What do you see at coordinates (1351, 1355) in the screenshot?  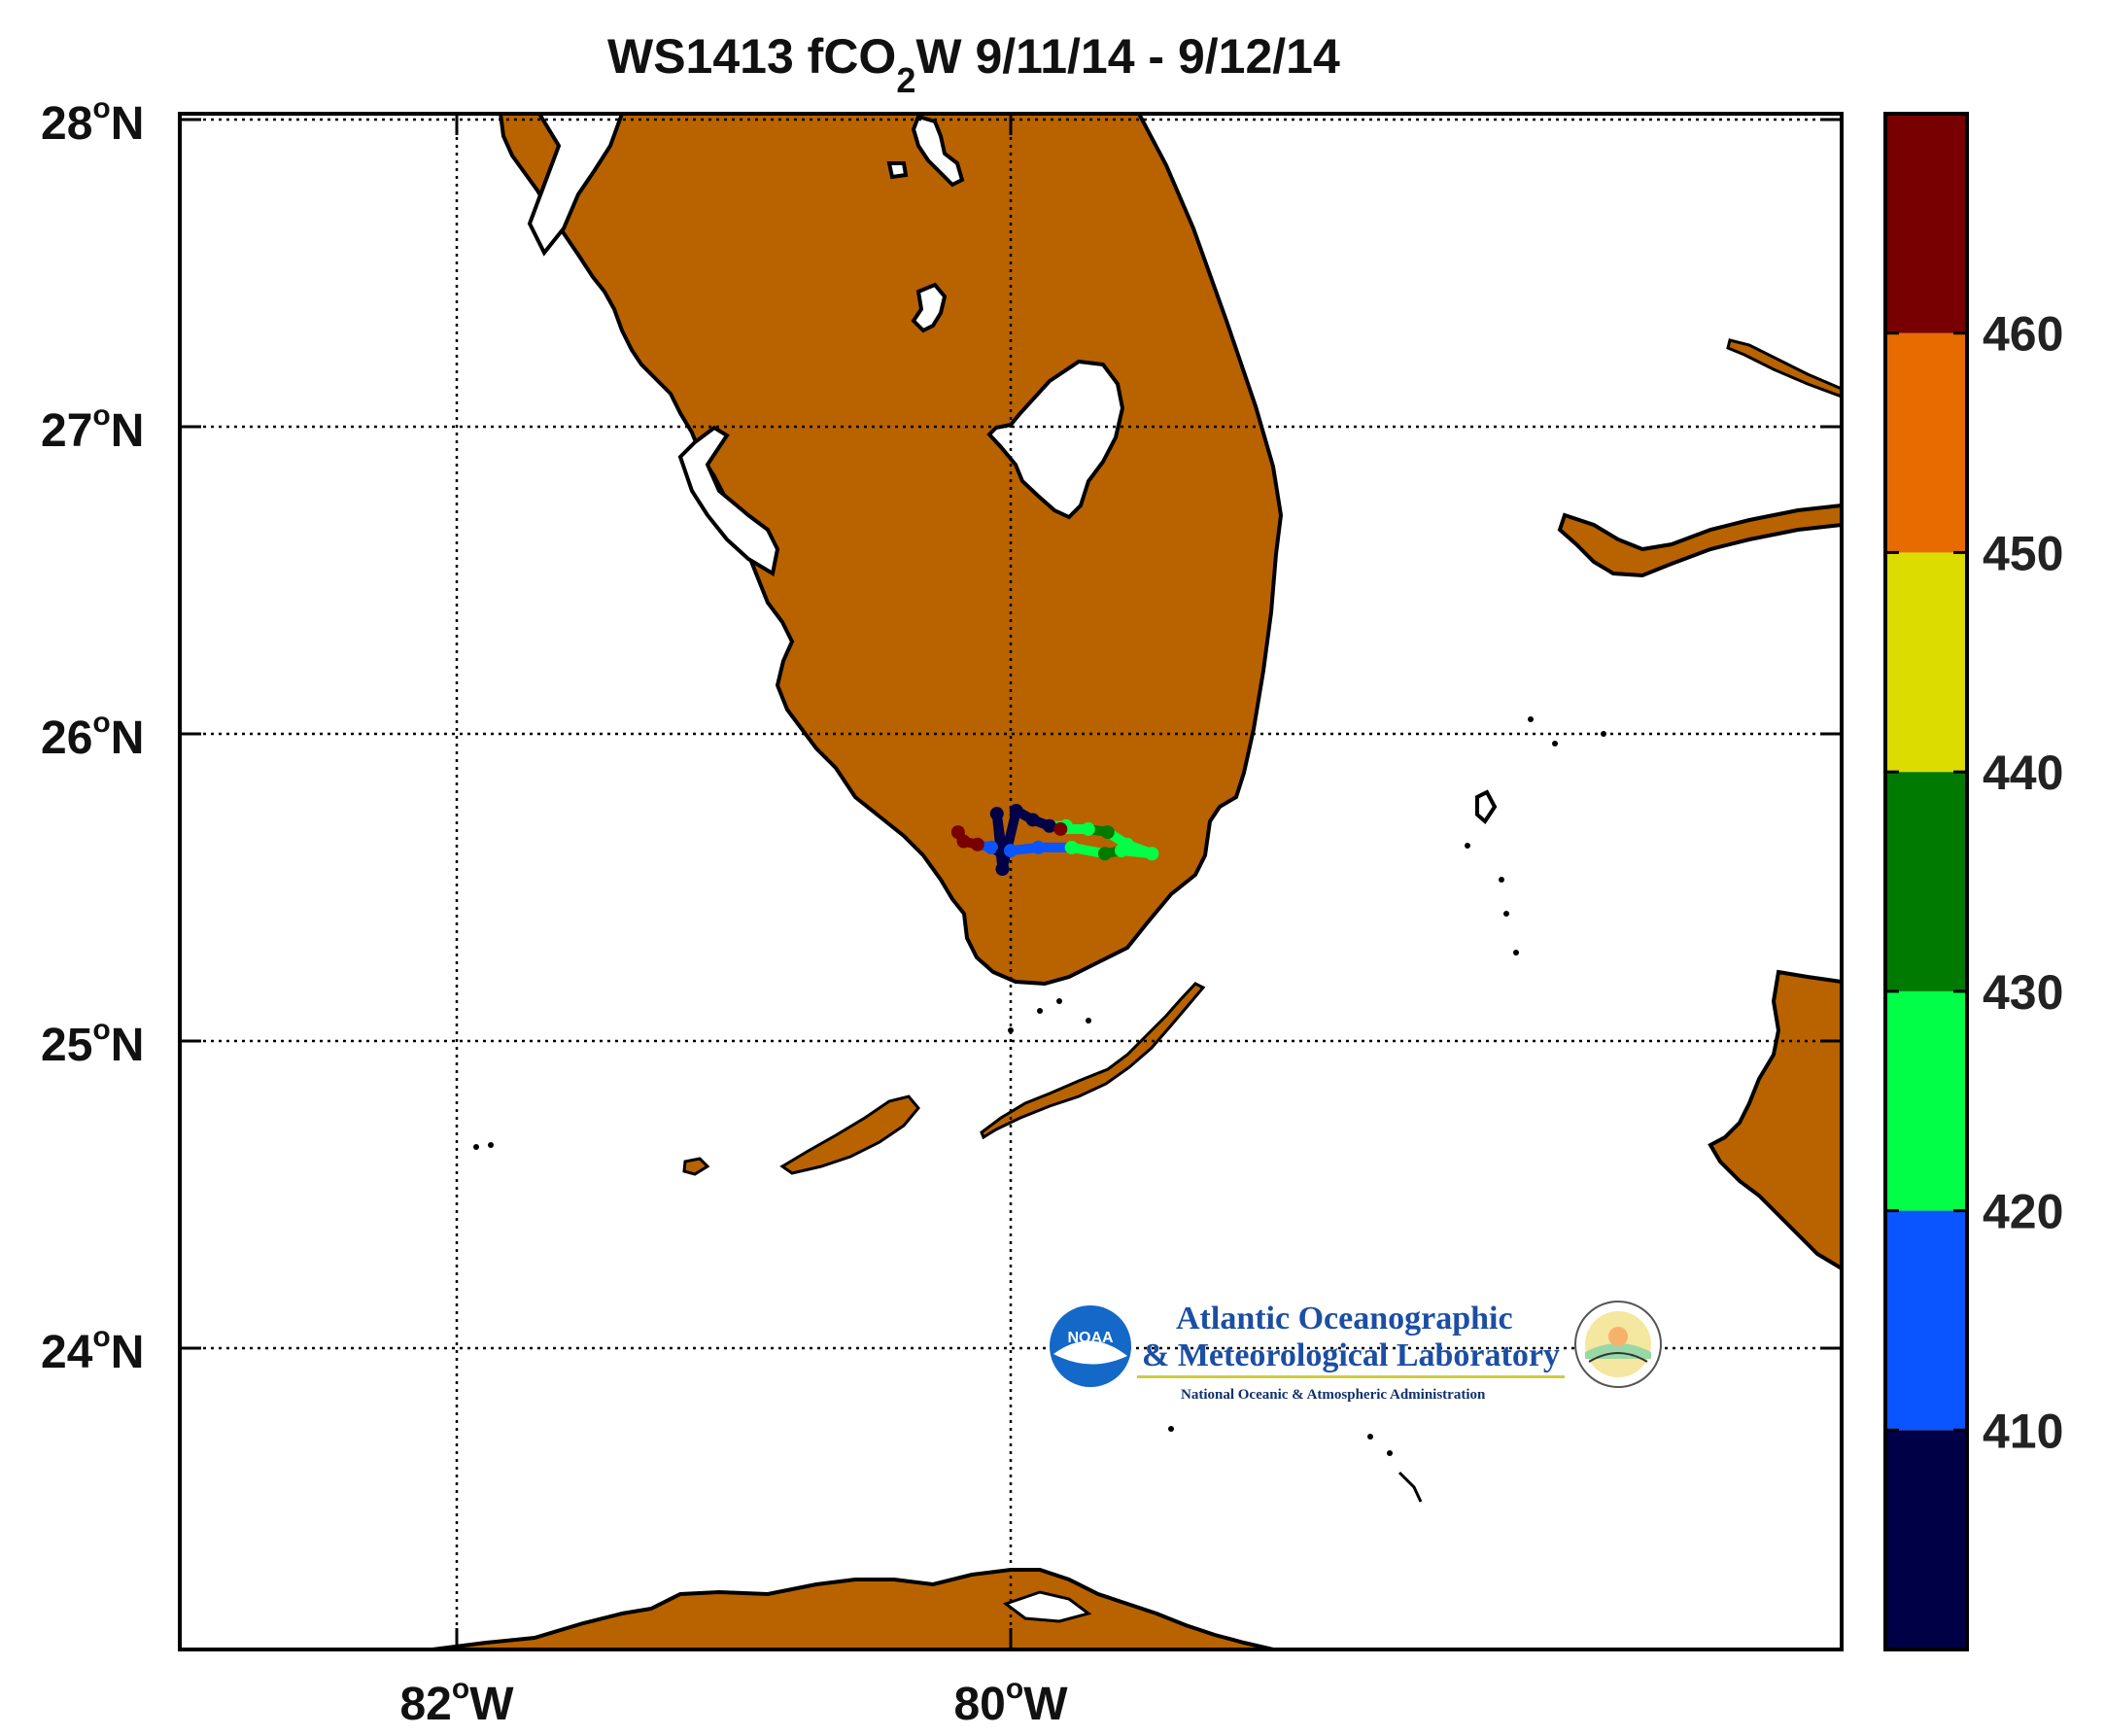 I see `logo-line2: & Meteorological Laboratory` at bounding box center [1351, 1355].